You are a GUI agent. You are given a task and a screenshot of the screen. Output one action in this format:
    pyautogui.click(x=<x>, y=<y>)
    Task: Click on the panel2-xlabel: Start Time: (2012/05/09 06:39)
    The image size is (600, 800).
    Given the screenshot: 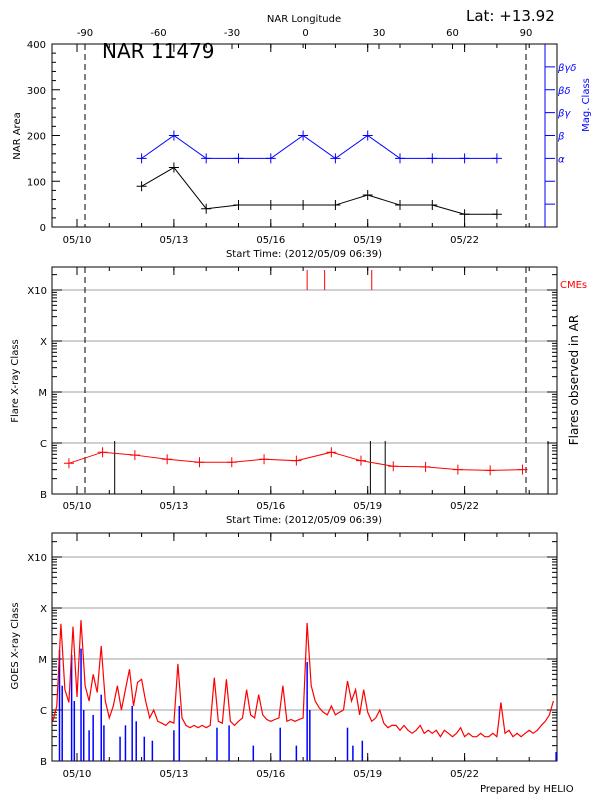 What is the action you would take?
    pyautogui.click(x=304, y=520)
    